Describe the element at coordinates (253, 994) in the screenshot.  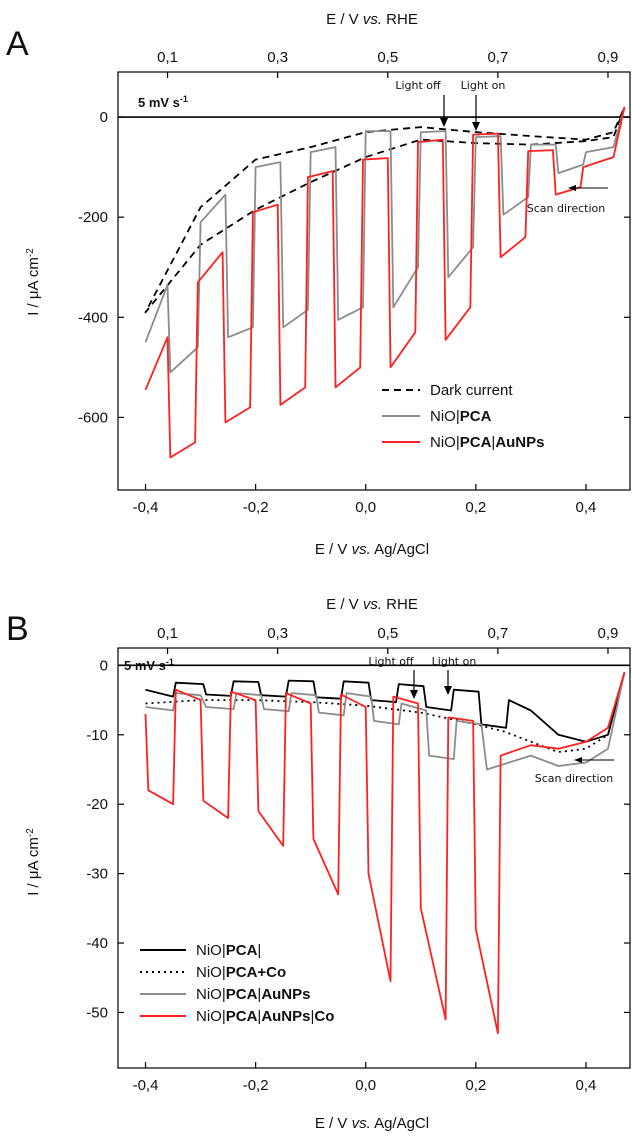
I see `legend-label-b-2: NiO|PCA|AuNPs` at that location.